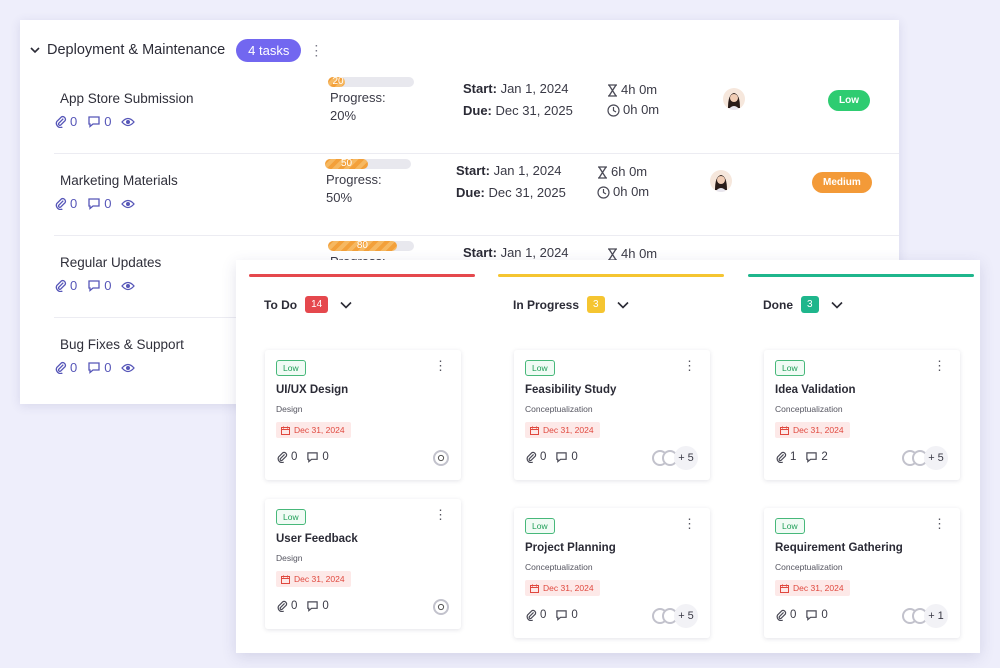 The width and height of the screenshot is (1000, 668). I want to click on task-times: 4h 0m, so click(632, 254).